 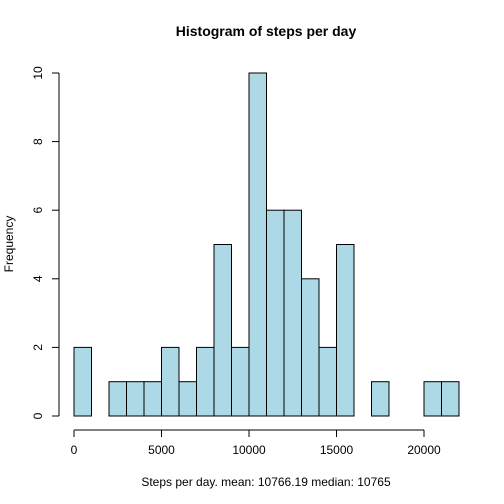 I want to click on y-tick-label: 8, so click(x=38, y=141).